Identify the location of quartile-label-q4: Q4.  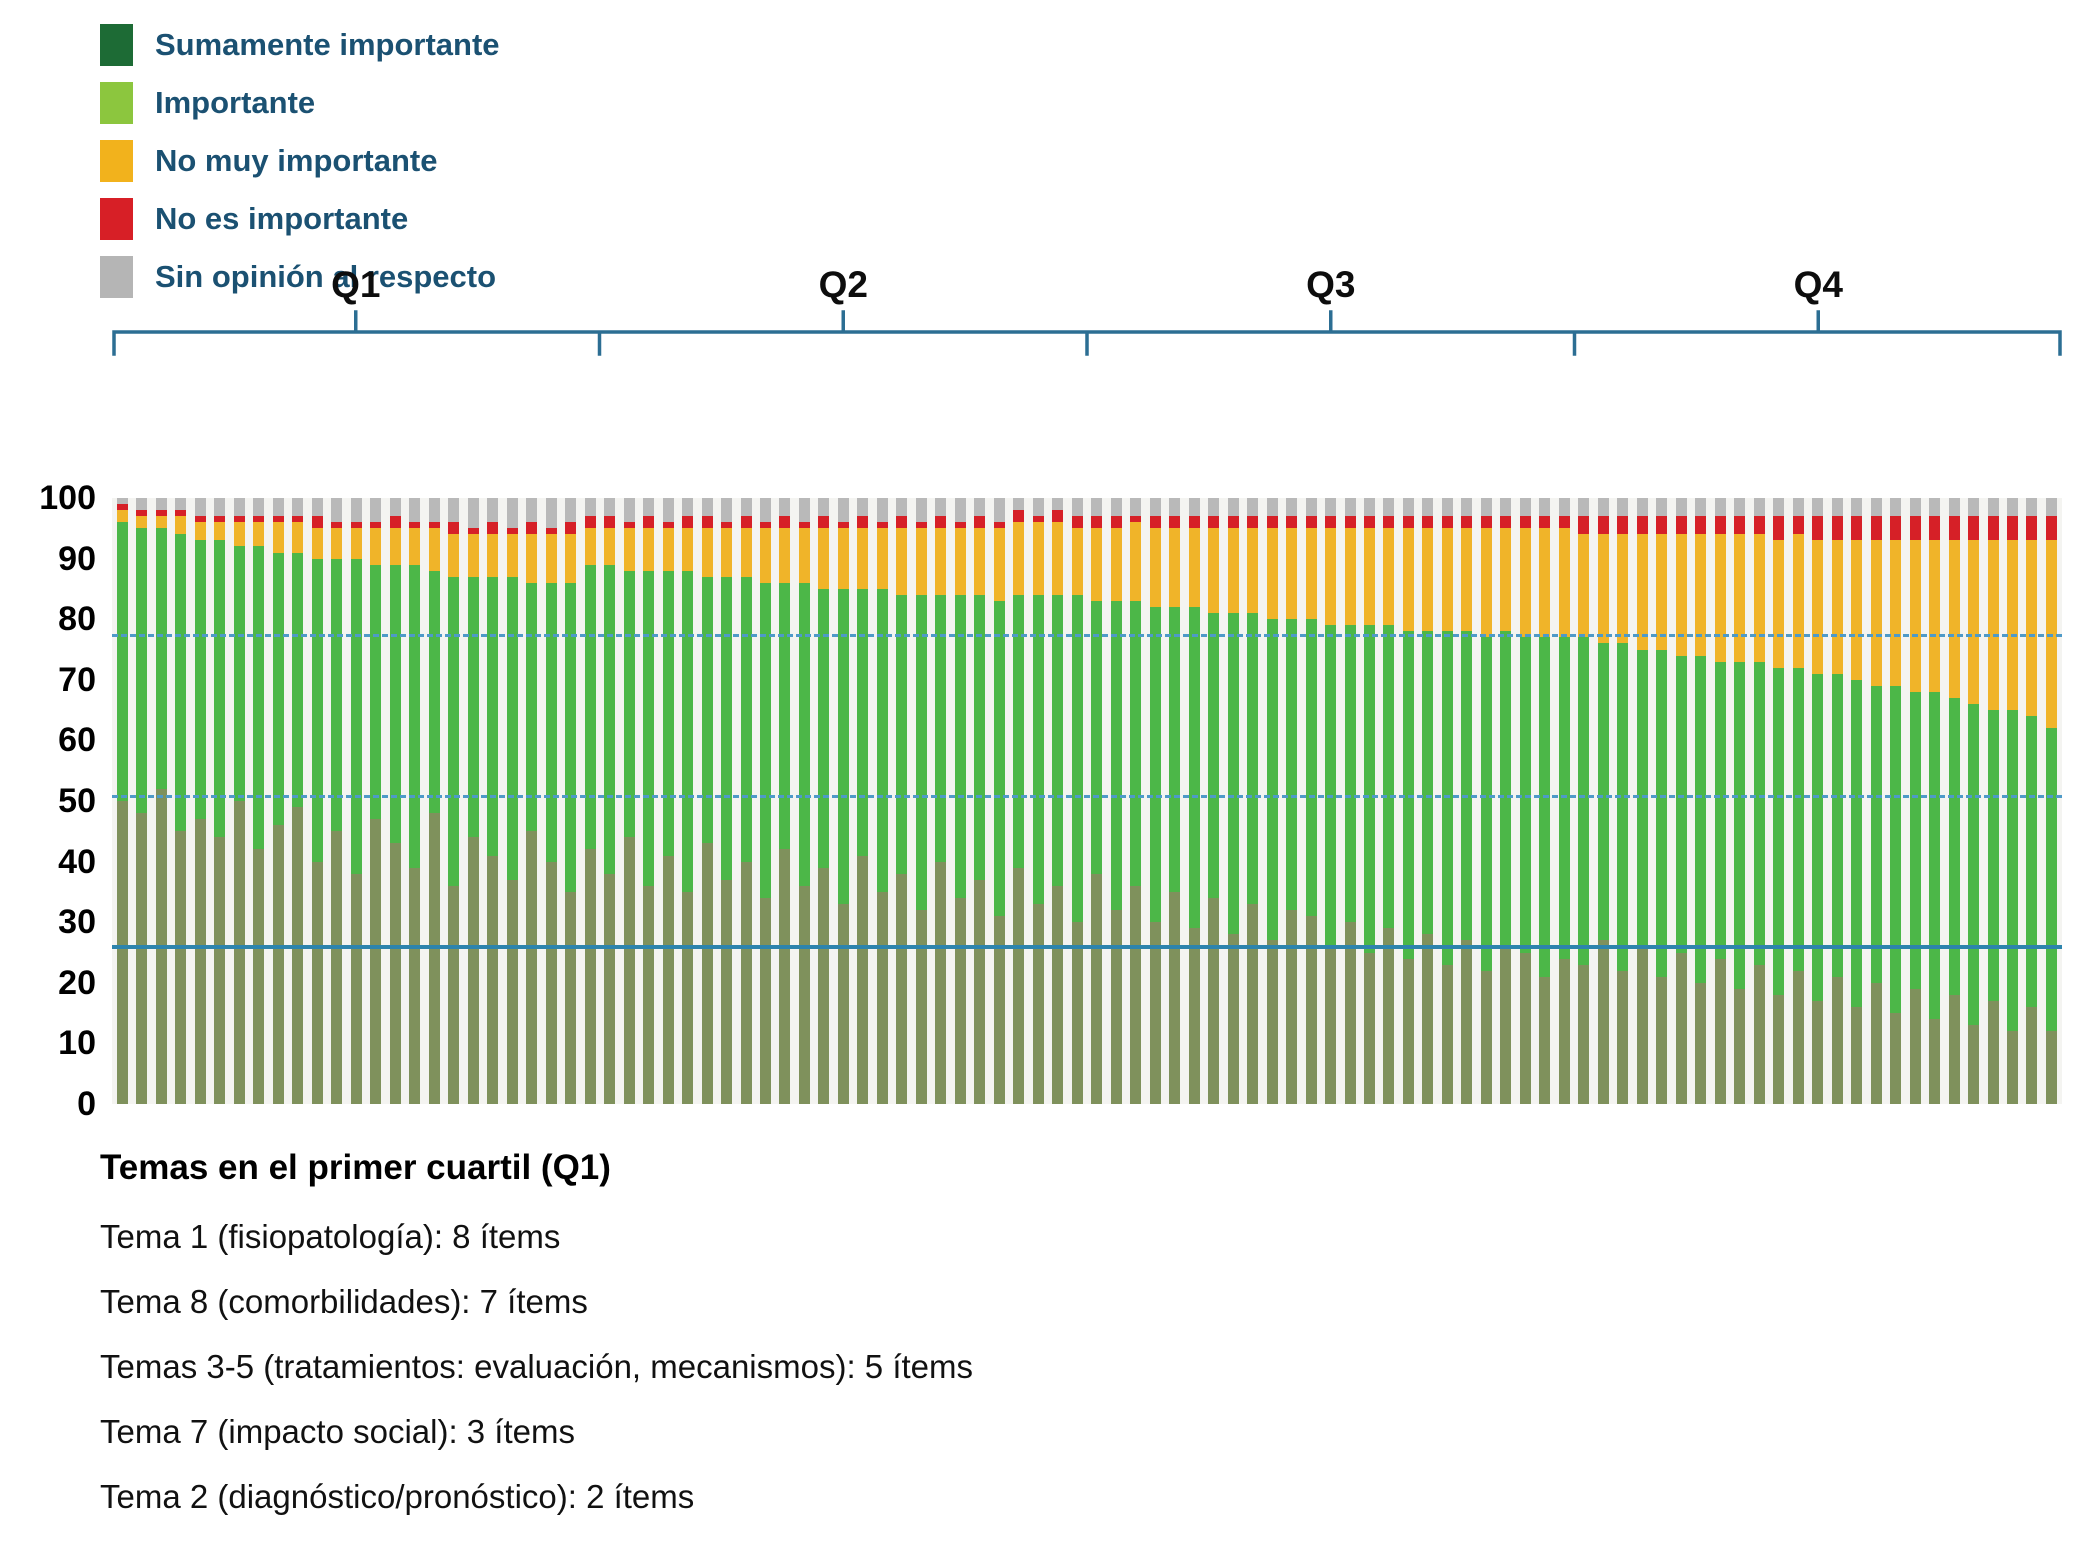
(1818, 284).